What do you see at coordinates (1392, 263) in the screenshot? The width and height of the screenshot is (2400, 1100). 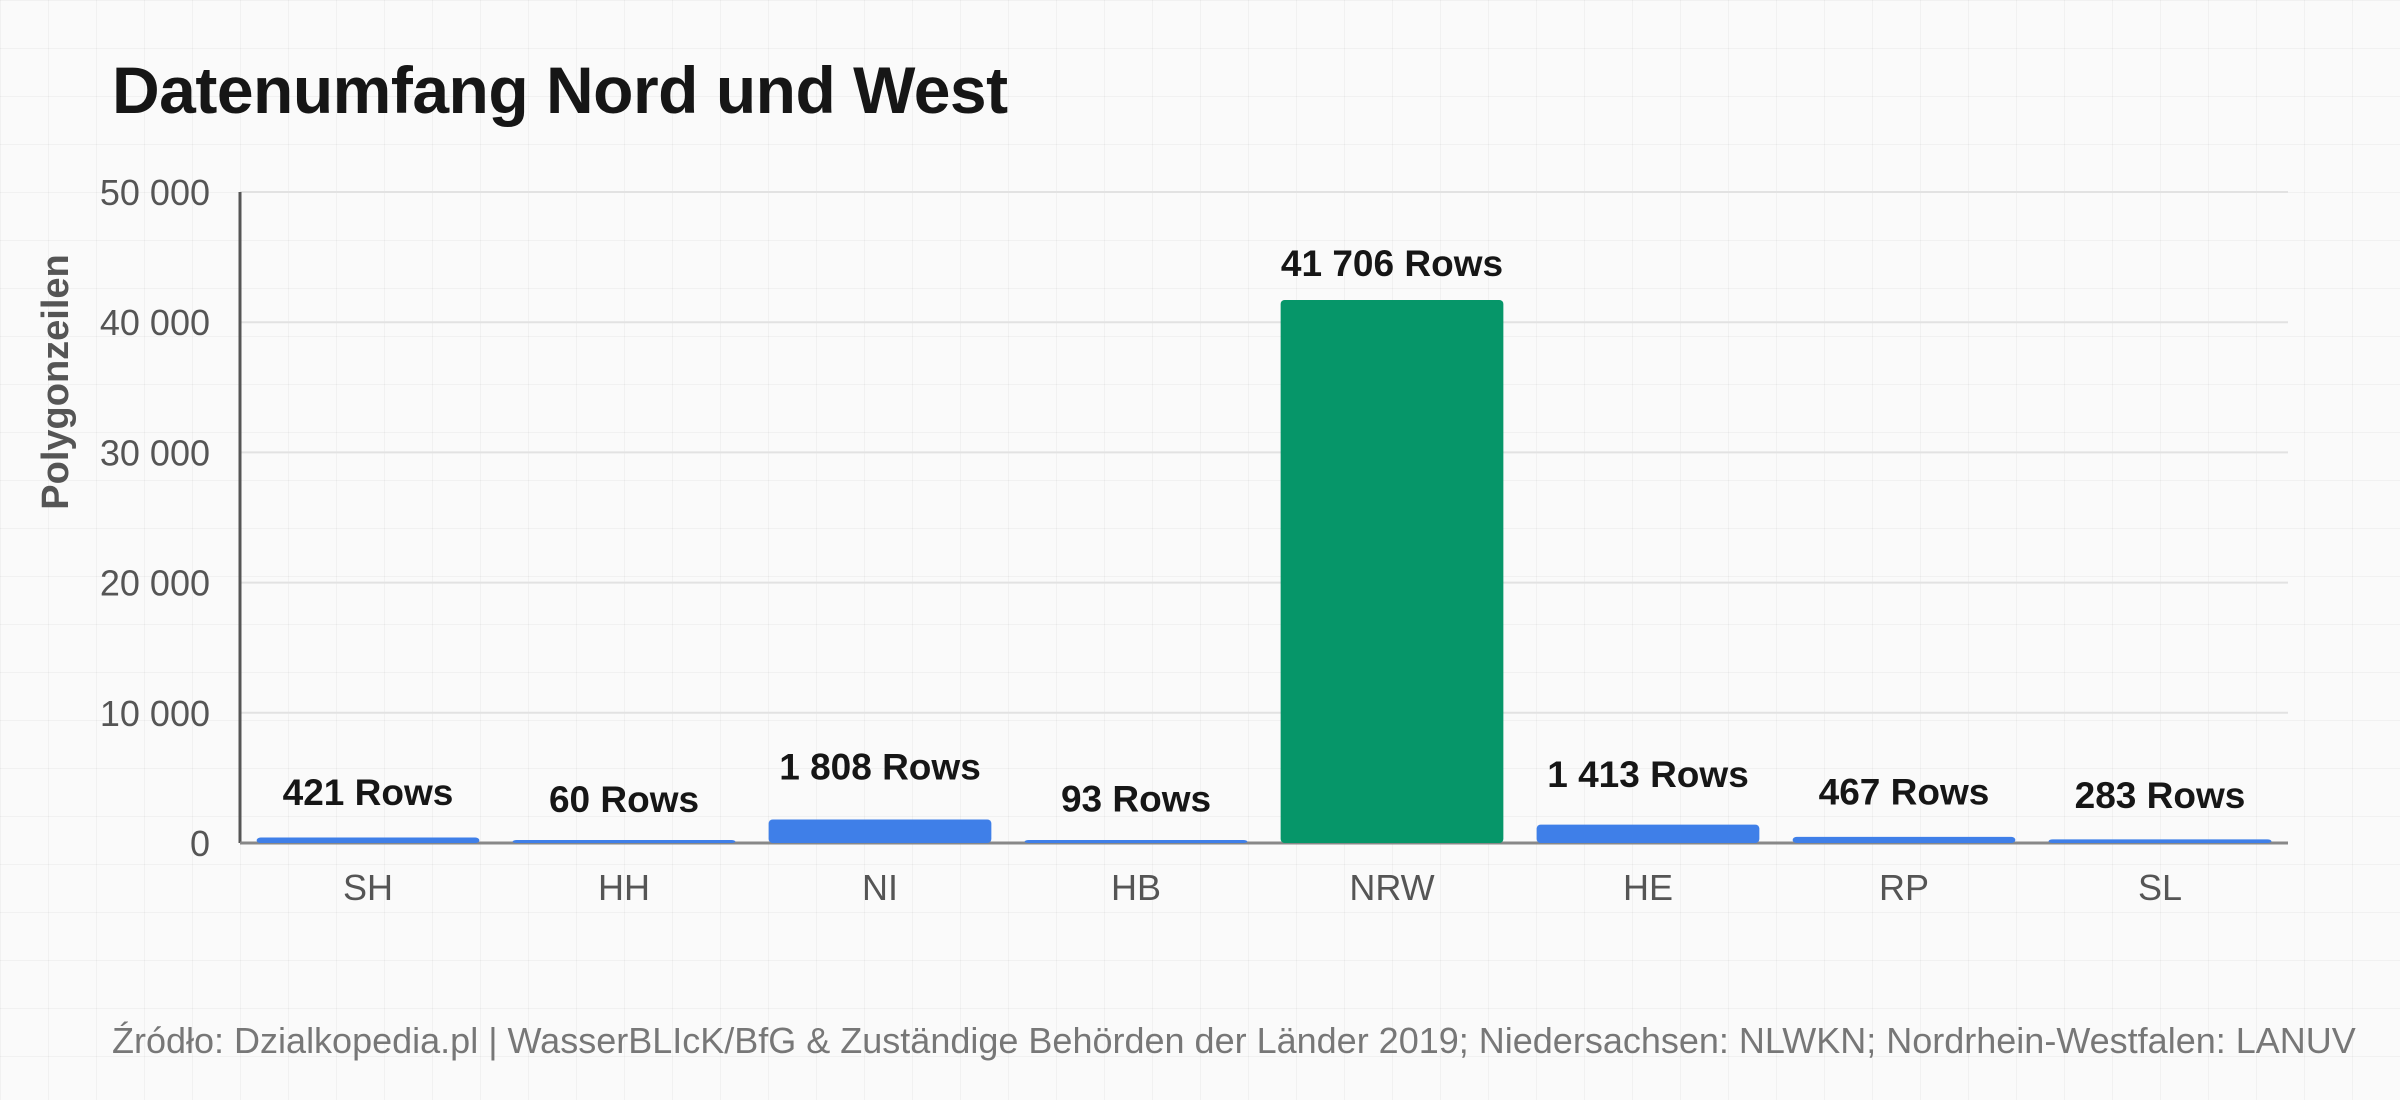 I see `data-label: 41 706 Rows` at bounding box center [1392, 263].